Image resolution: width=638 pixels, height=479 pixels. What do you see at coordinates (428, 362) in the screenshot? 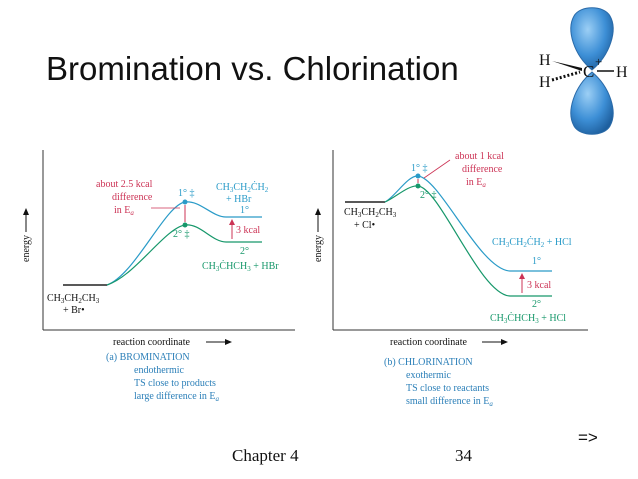
I see `chlorination-caption-title: (b) CHLORINATION` at bounding box center [428, 362].